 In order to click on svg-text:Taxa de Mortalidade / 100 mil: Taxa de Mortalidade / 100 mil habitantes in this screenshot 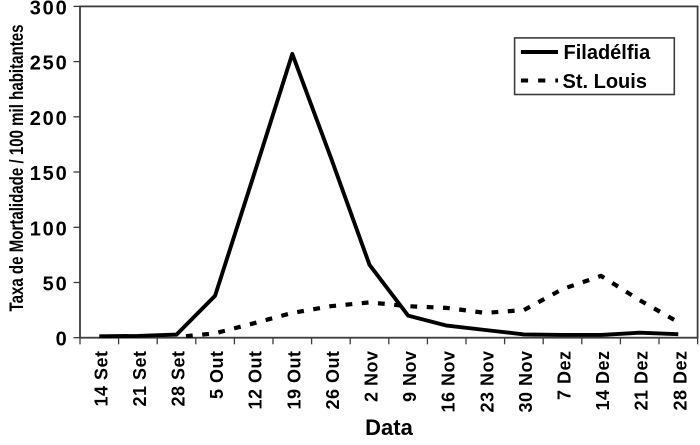, I will do `click(17, 168)`.